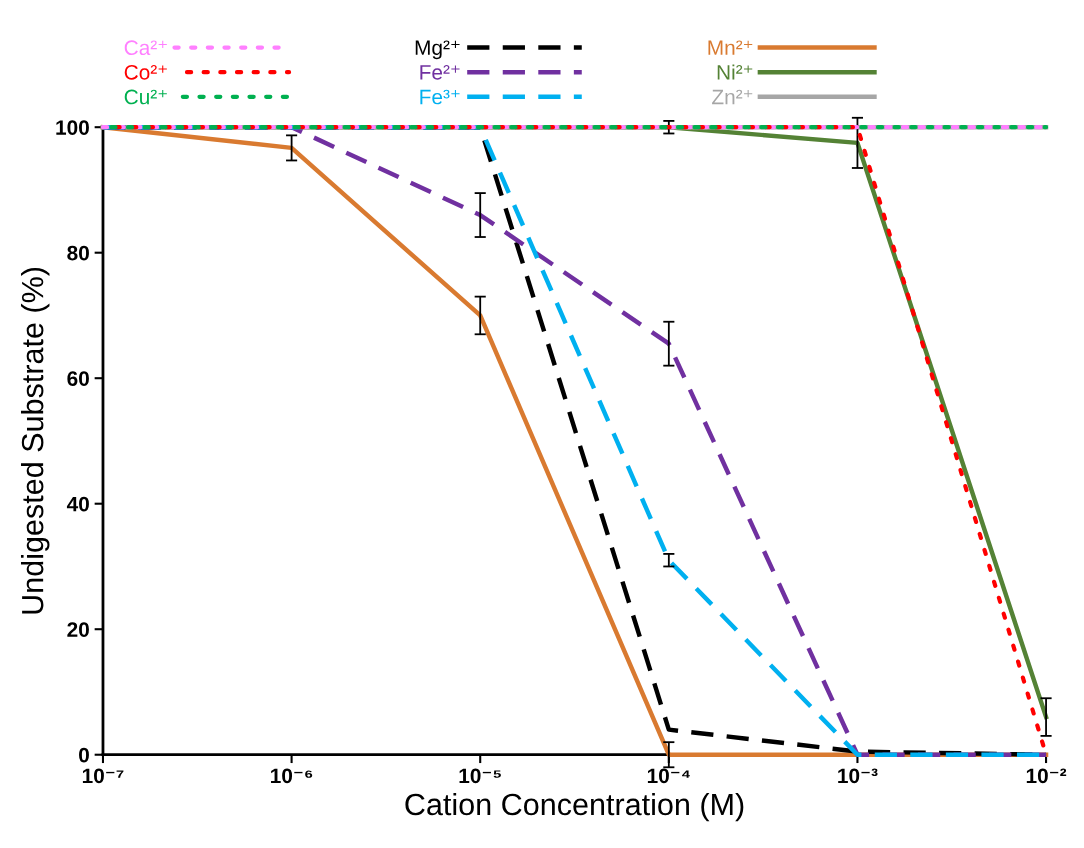 The height and width of the screenshot is (848, 1084). What do you see at coordinates (145, 48) in the screenshot?
I see `text: Ca²⁺` at bounding box center [145, 48].